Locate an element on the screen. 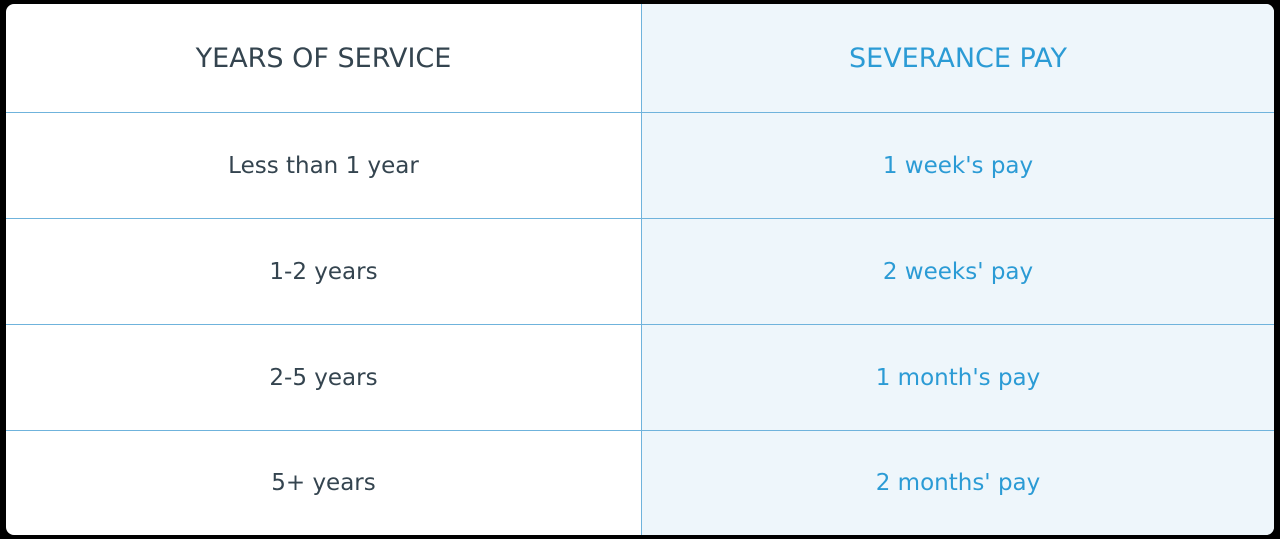 This screenshot has height=539, width=1280. table-cell: 1 week's pay is located at coordinates (957, 165).